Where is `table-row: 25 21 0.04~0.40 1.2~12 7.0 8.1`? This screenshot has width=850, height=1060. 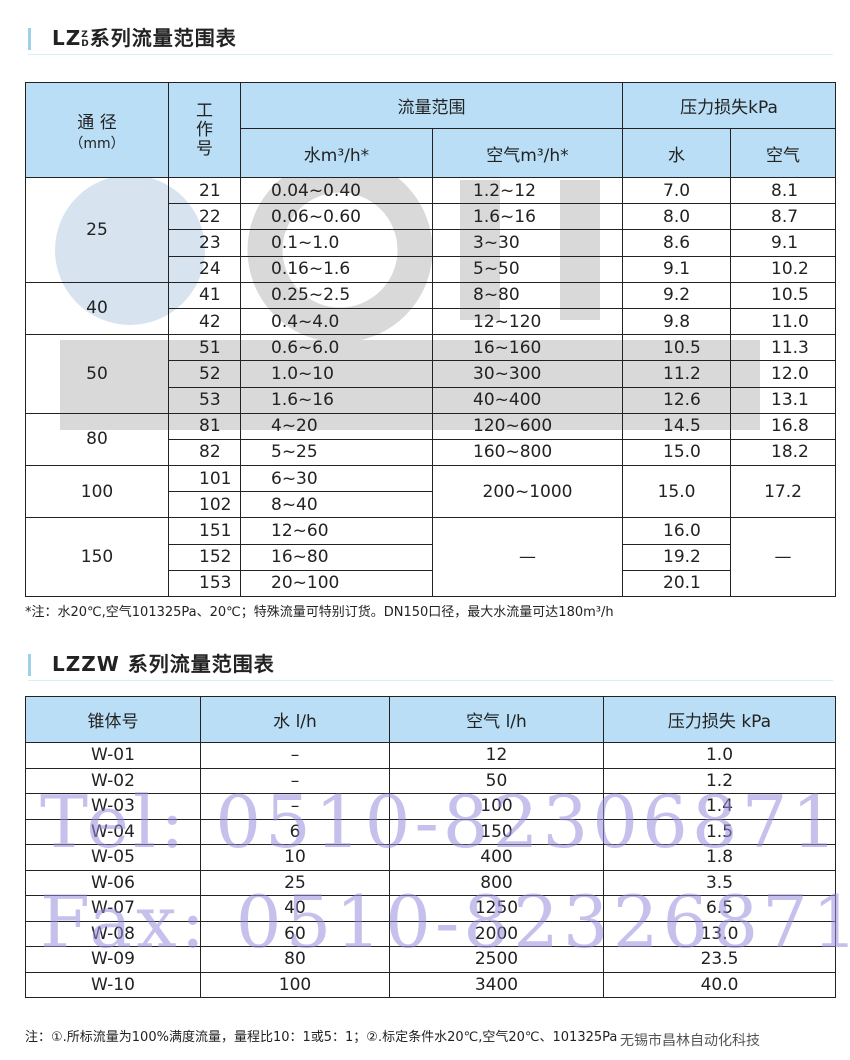 table-row: 25 21 0.04~0.40 1.2~12 7.0 8.1 is located at coordinates (430, 229).